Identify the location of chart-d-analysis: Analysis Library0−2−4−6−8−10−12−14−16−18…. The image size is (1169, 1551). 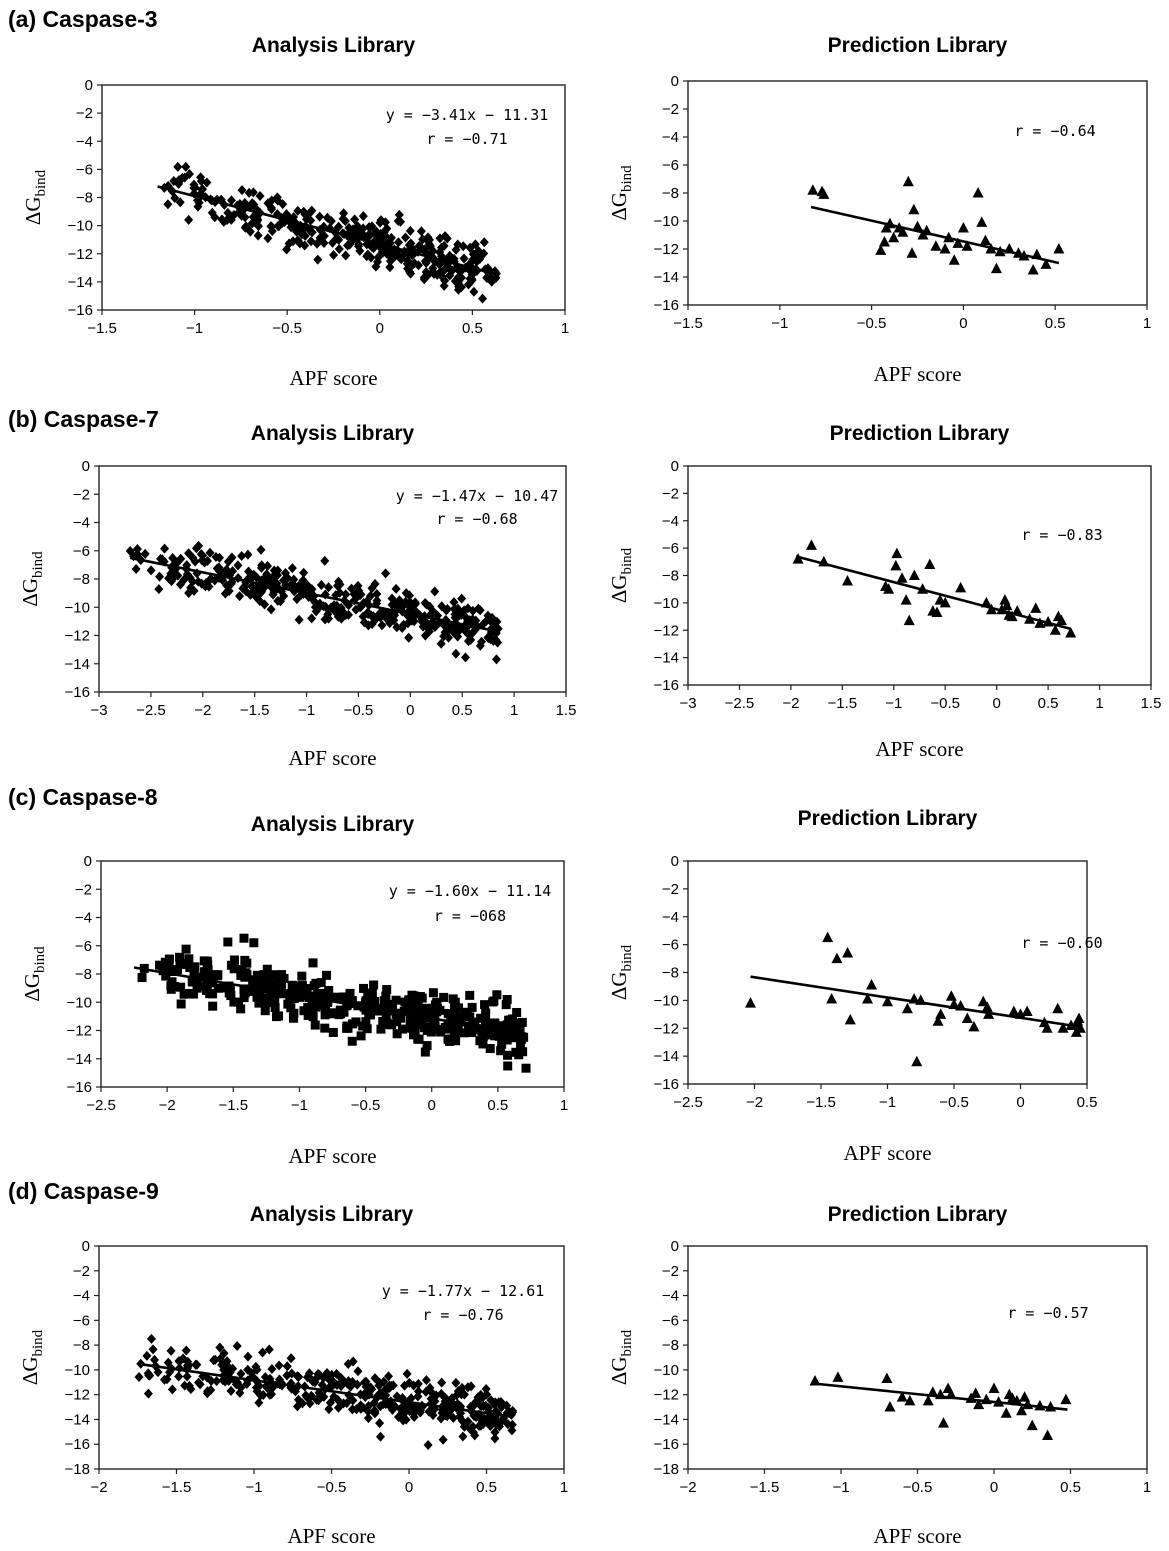
(293, 1375).